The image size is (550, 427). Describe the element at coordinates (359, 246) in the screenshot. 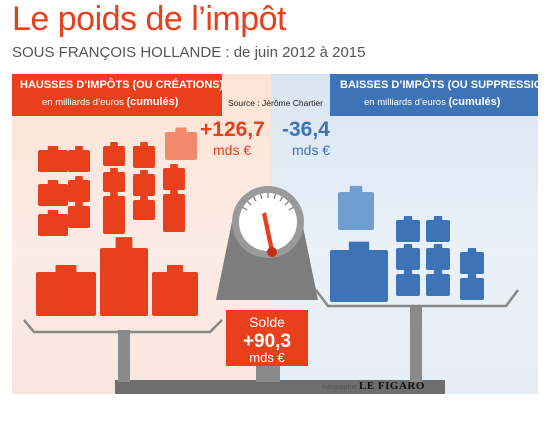

I see `decrease-weight-large-handle` at that location.